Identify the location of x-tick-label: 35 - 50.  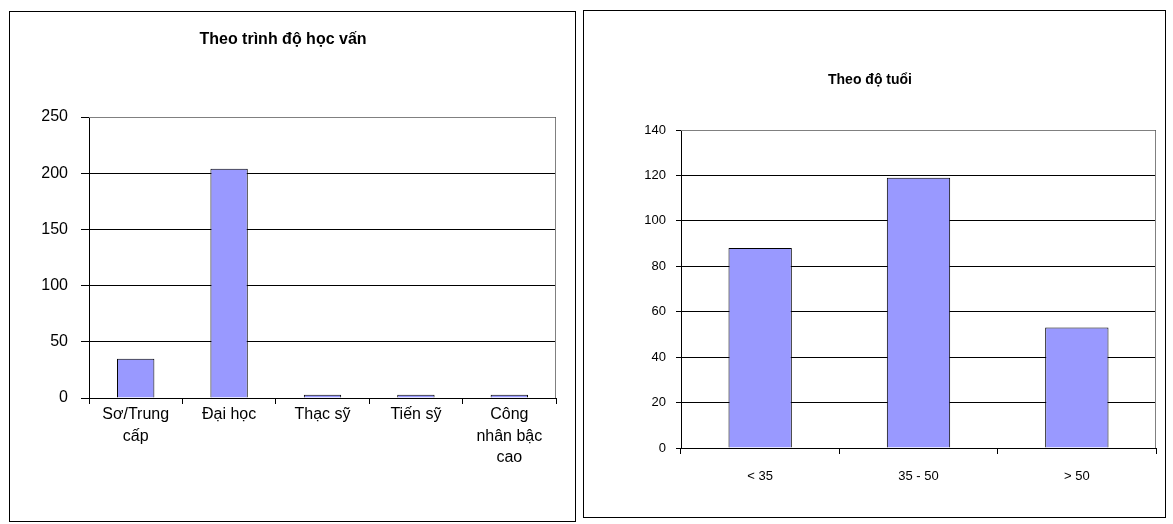
(918, 476).